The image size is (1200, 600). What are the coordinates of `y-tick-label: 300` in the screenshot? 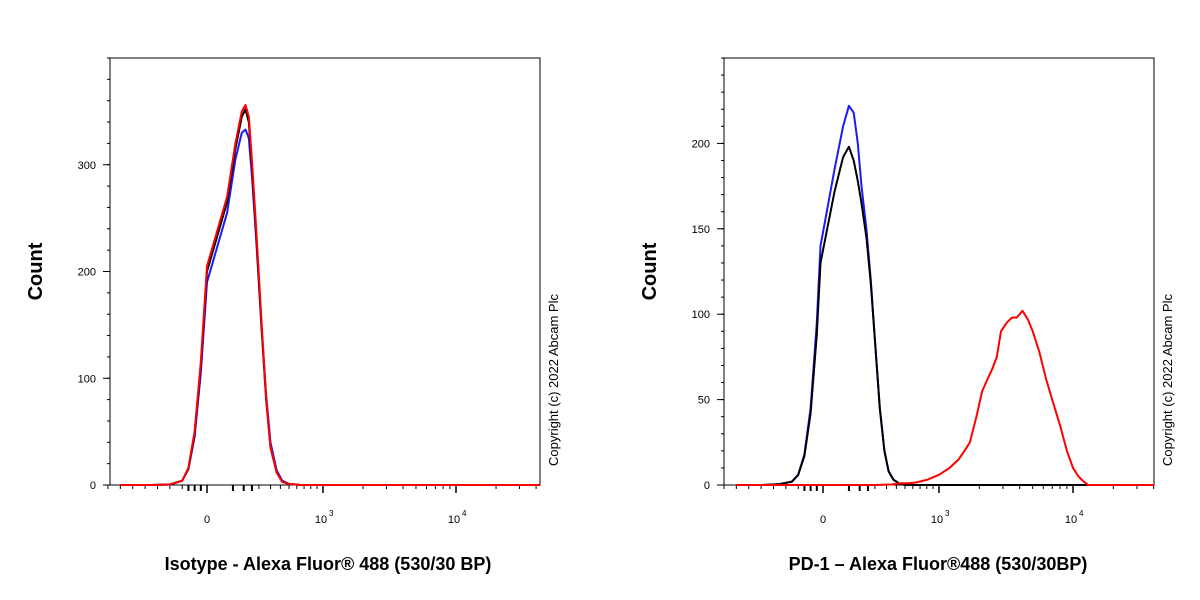 It's located at (87, 166).